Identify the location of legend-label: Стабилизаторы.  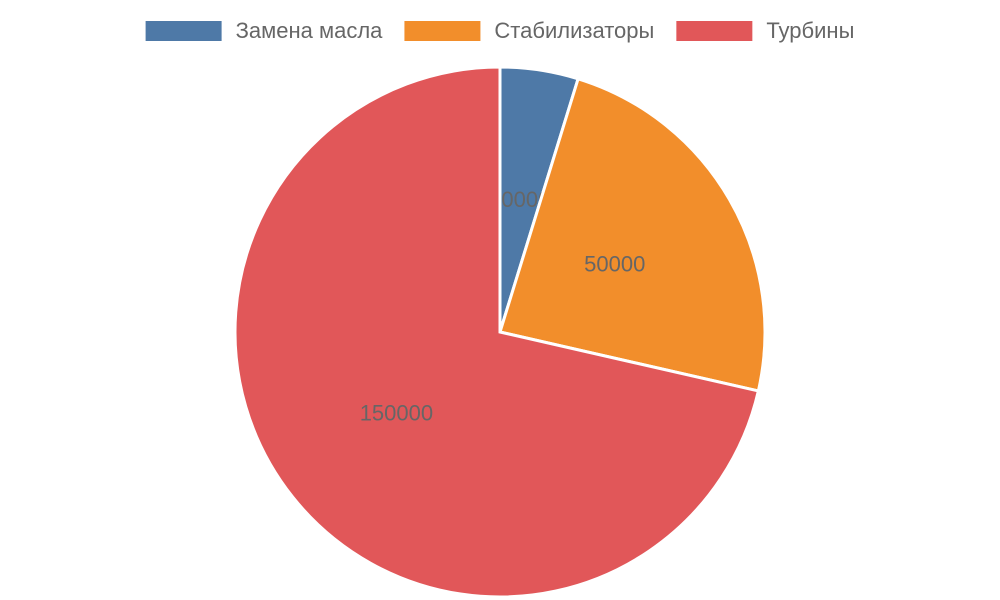
(574, 30).